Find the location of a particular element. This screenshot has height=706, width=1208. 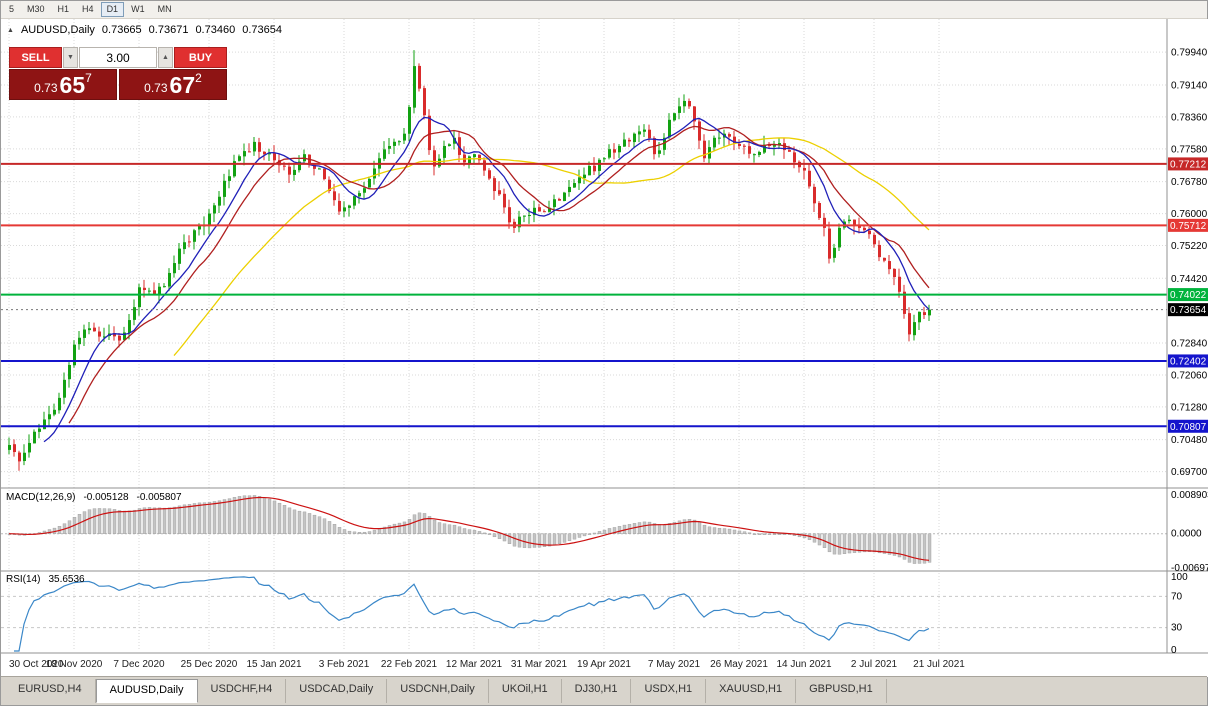

svg-text: 19 Apr 2021 is located at coordinates (604, 664).